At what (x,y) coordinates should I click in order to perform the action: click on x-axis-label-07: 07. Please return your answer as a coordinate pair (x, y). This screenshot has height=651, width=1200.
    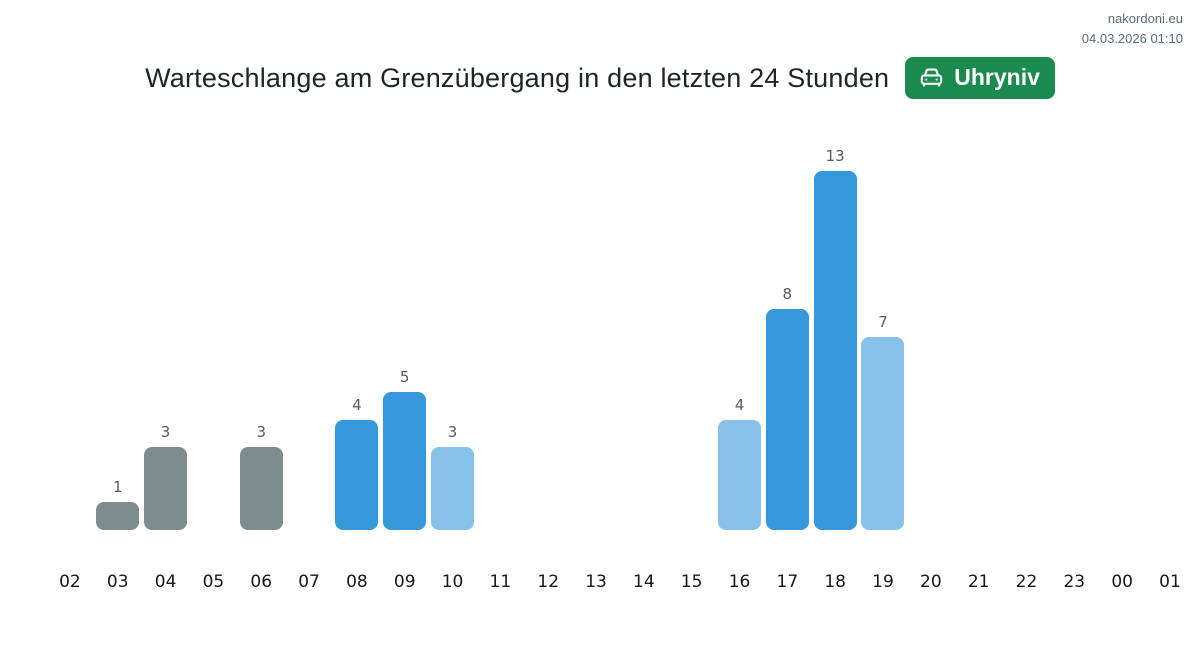
    Looking at the image, I should click on (309, 582).